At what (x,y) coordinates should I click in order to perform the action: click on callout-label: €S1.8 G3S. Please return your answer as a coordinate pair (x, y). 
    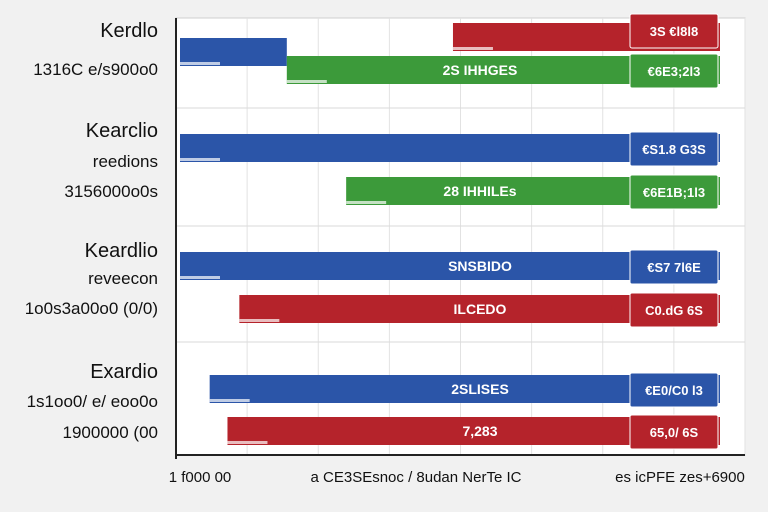
    Looking at the image, I should click on (674, 149).